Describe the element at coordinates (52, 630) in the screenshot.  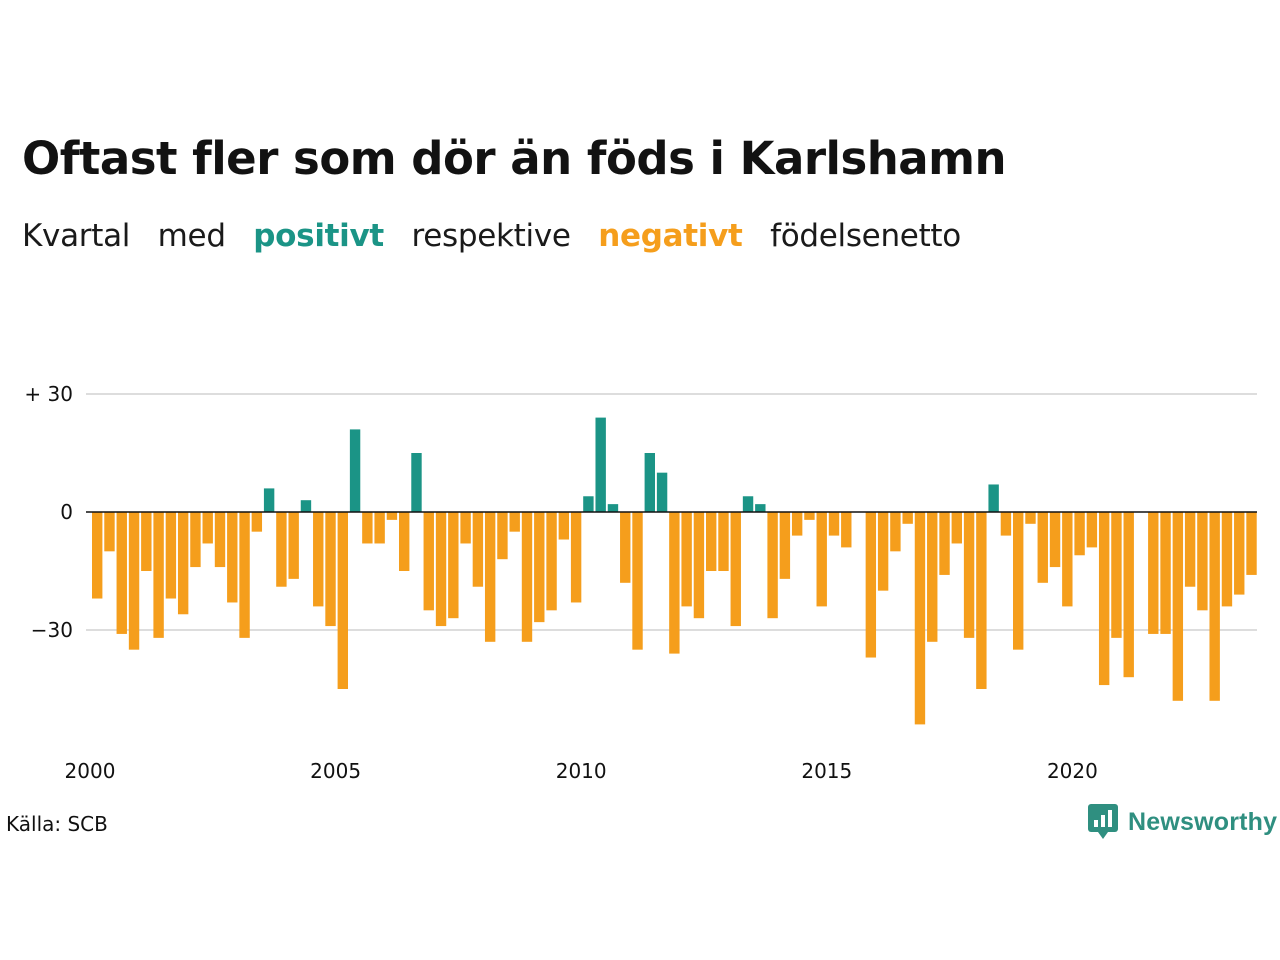
I see `y-tick-label: −30` at that location.